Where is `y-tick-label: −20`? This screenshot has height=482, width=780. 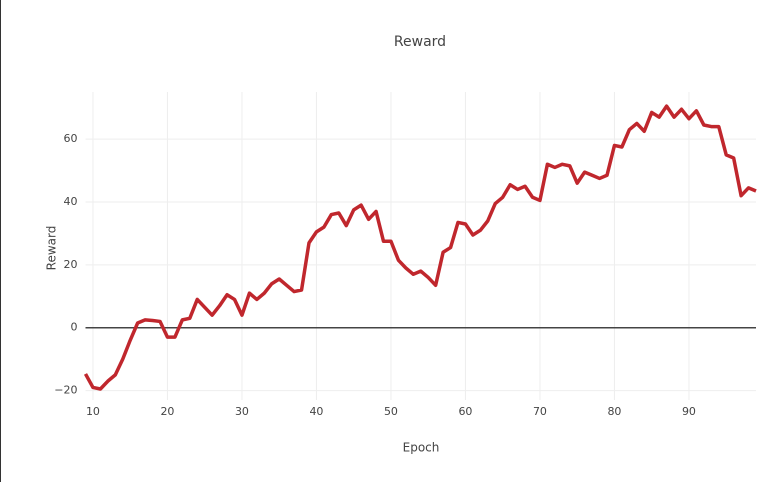 y-tick-label: −20 is located at coordinates (65, 390).